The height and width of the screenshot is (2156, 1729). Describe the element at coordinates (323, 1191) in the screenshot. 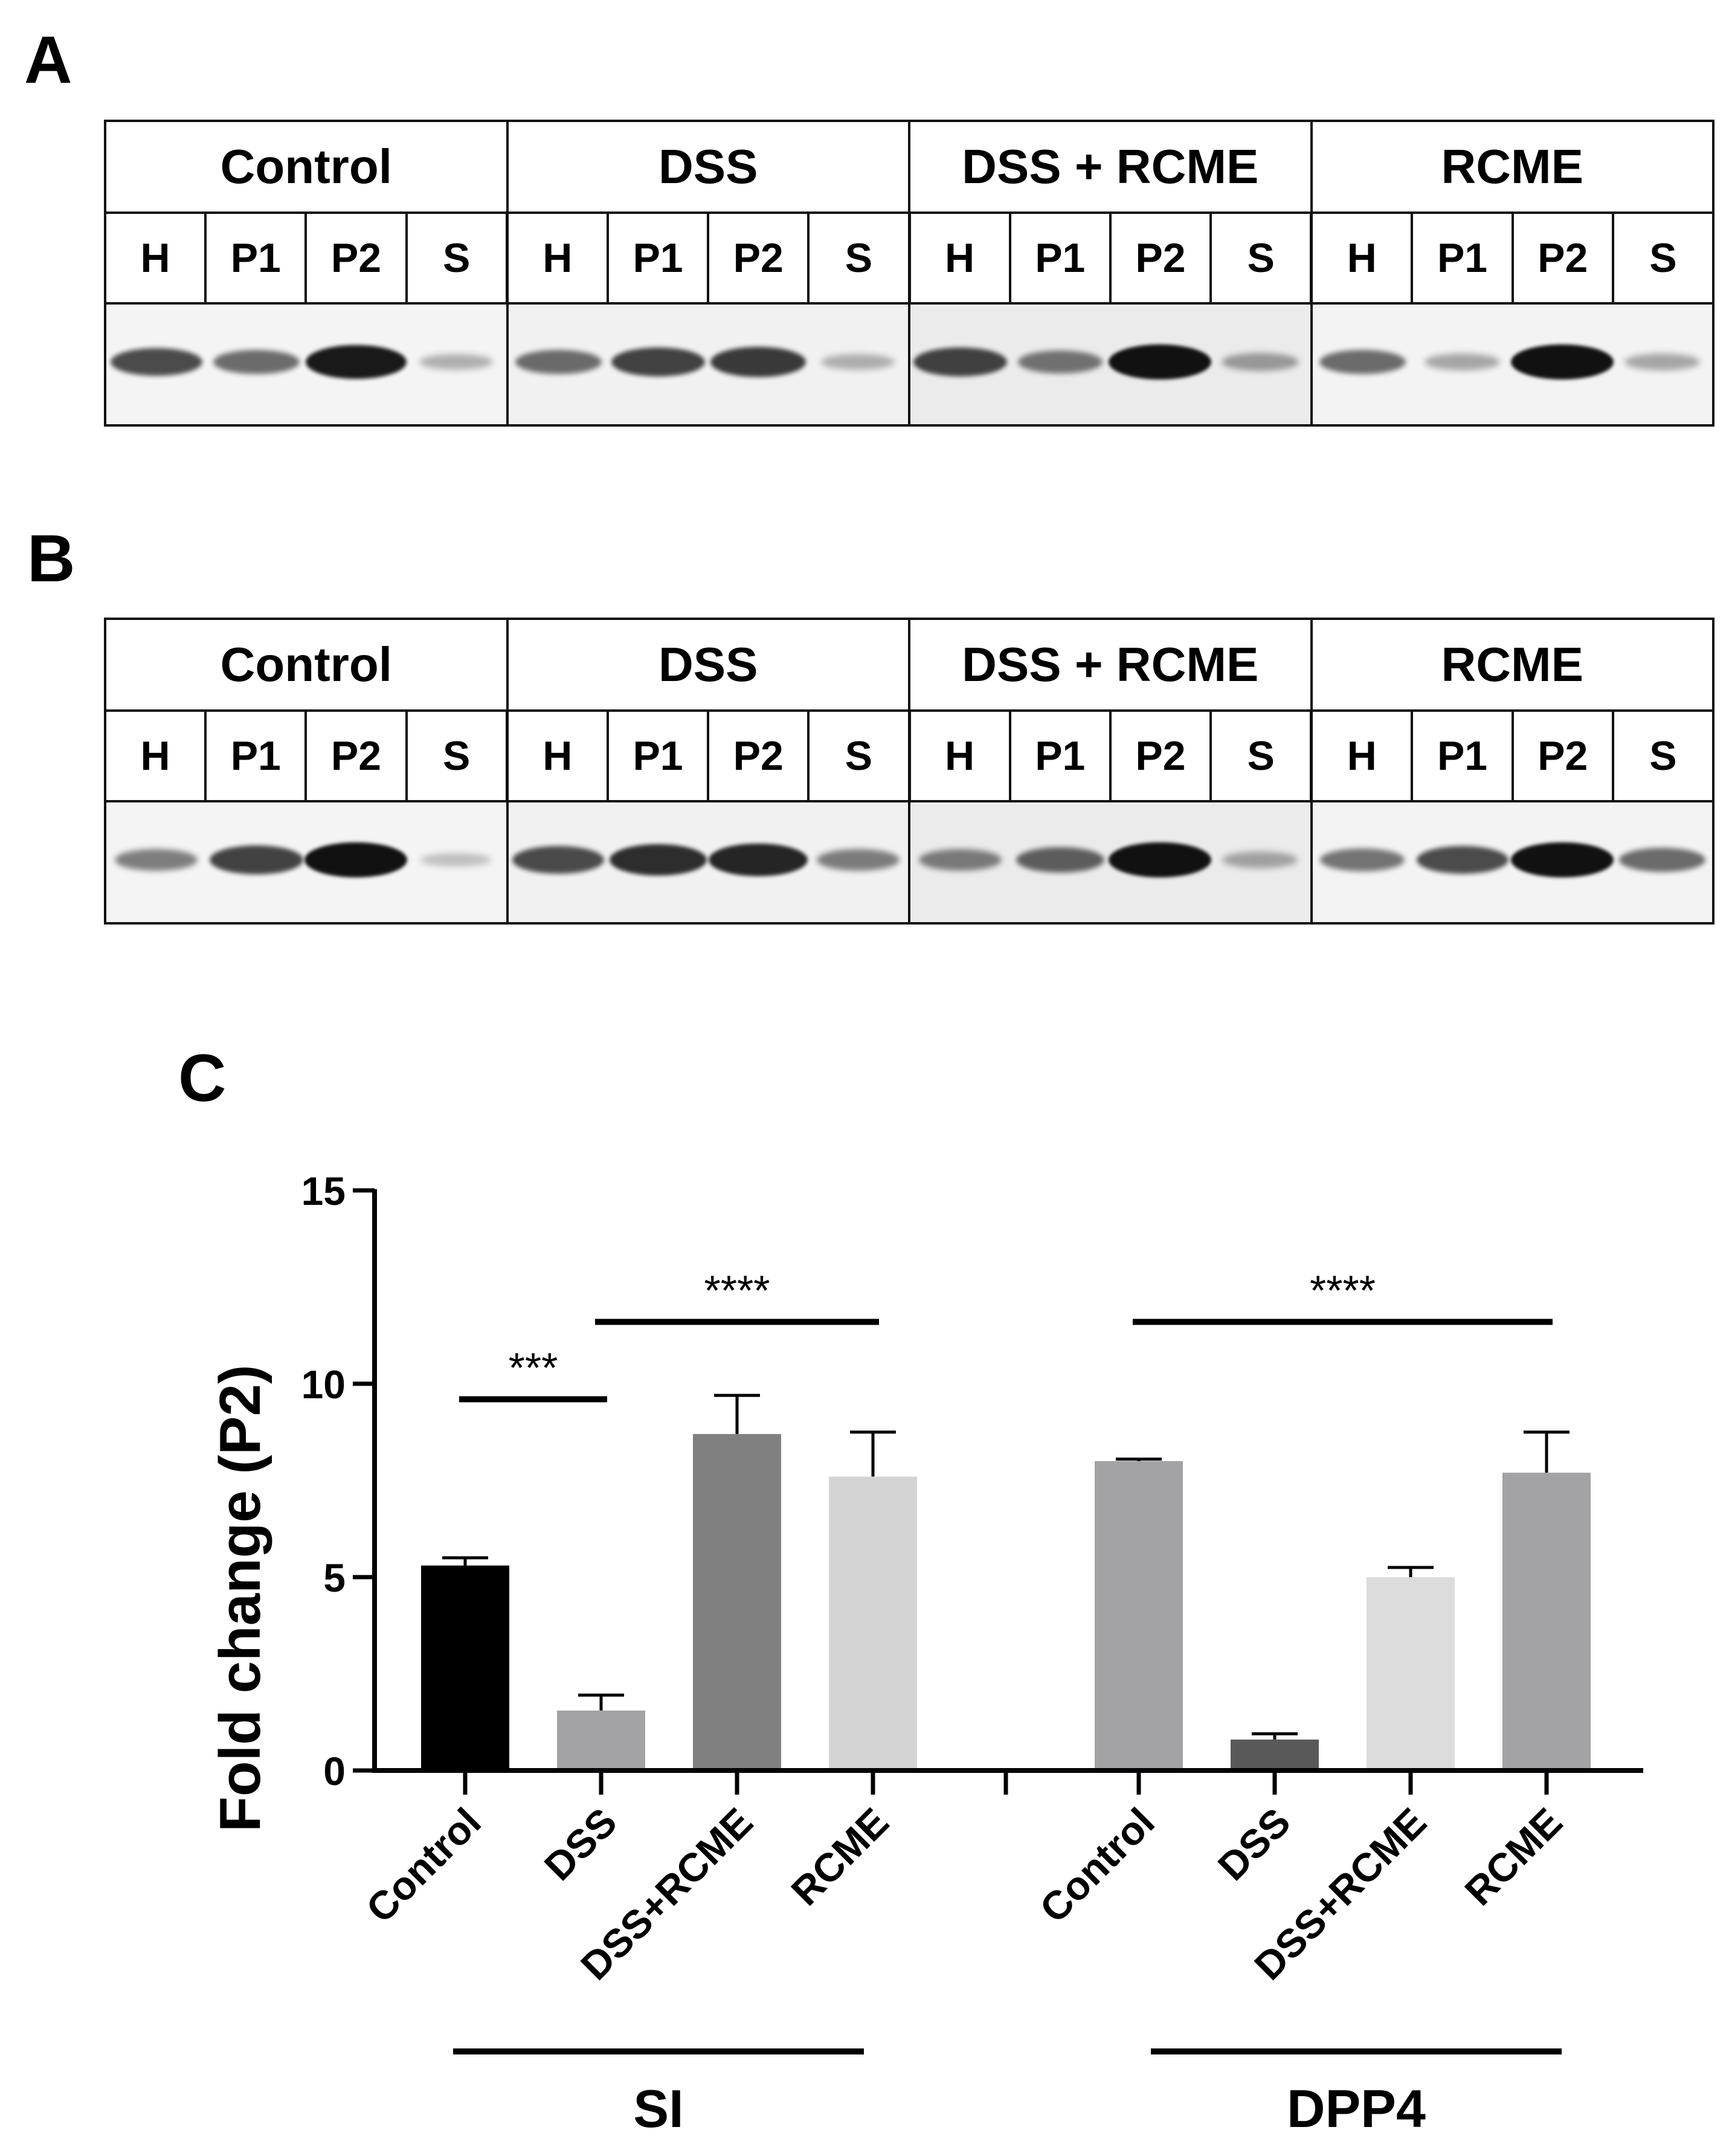

I see `y-tick-label: 15` at that location.